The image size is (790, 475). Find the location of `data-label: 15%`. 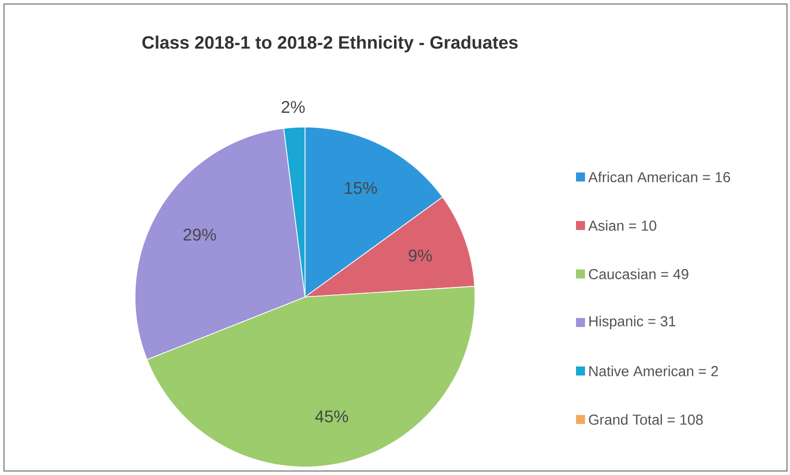

data-label: 15% is located at coordinates (360, 188).